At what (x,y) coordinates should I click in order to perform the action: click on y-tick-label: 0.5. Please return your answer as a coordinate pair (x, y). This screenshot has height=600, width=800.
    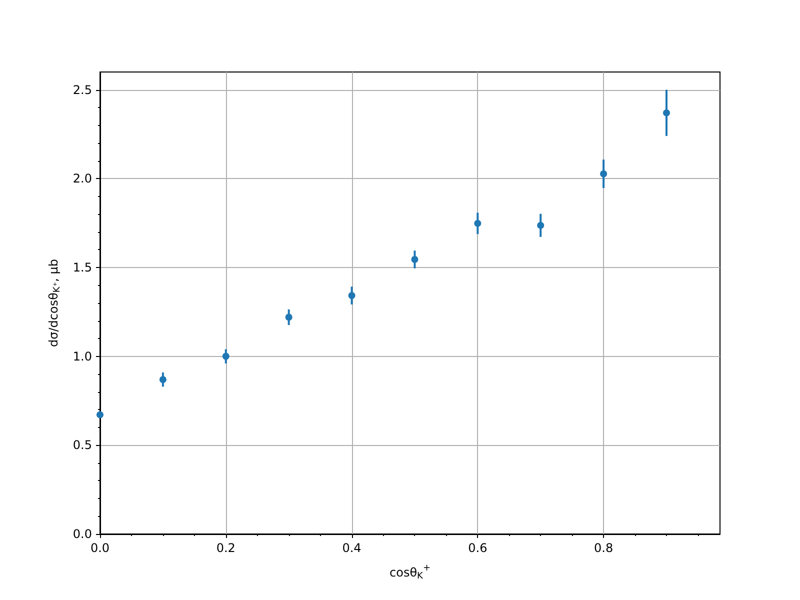
    Looking at the image, I should click on (82, 445).